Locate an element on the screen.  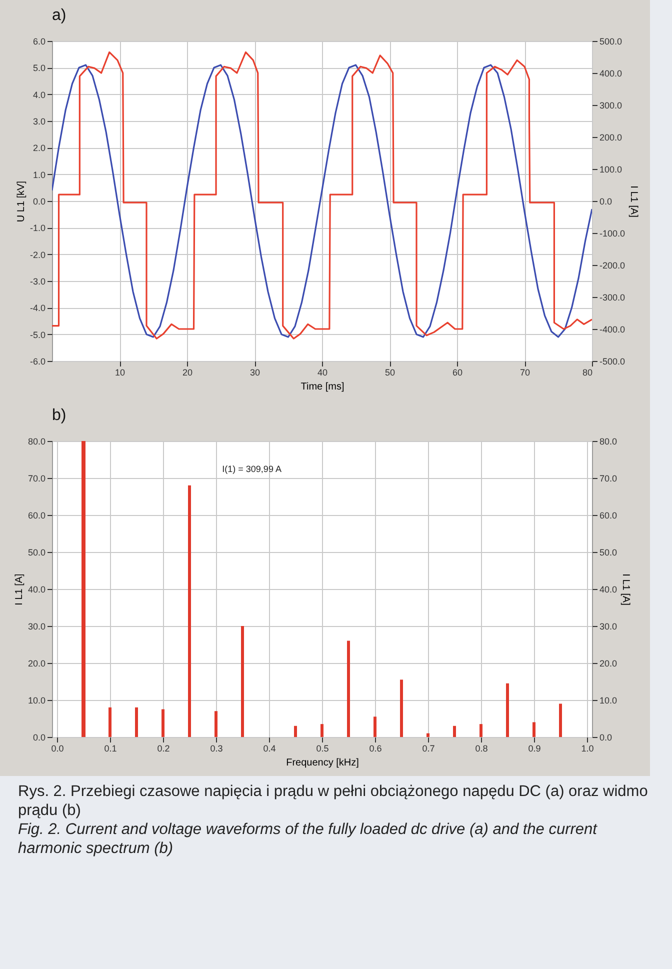
y2-tick-label: -200.0 is located at coordinates (613, 265).